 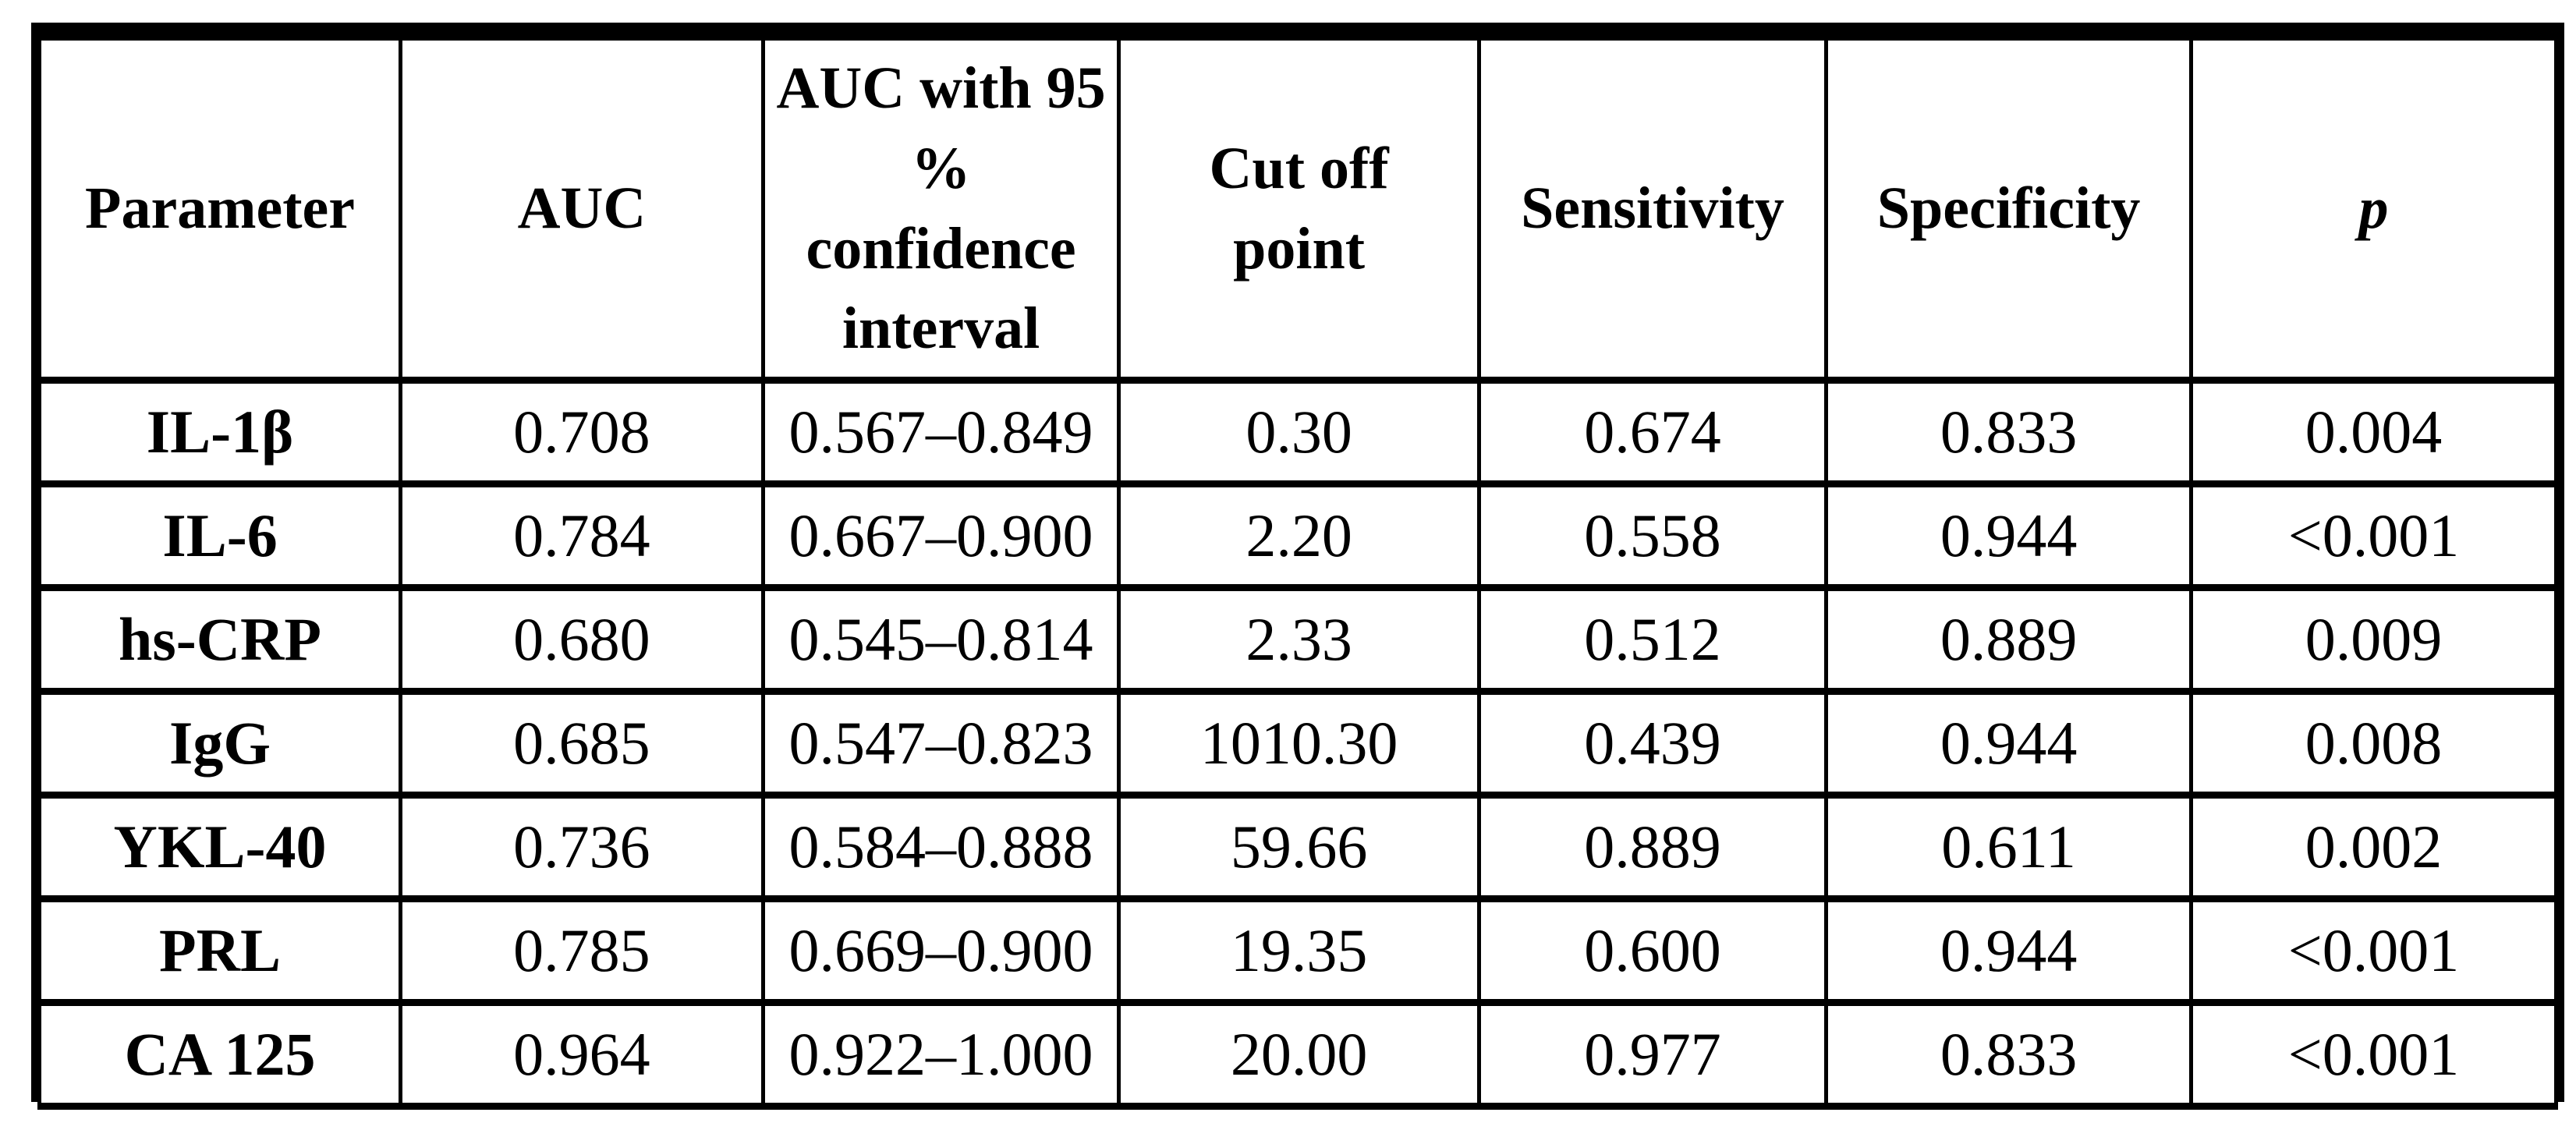 What do you see at coordinates (940, 950) in the screenshot?
I see `cell-auc-ci: 0.669–0.900` at bounding box center [940, 950].